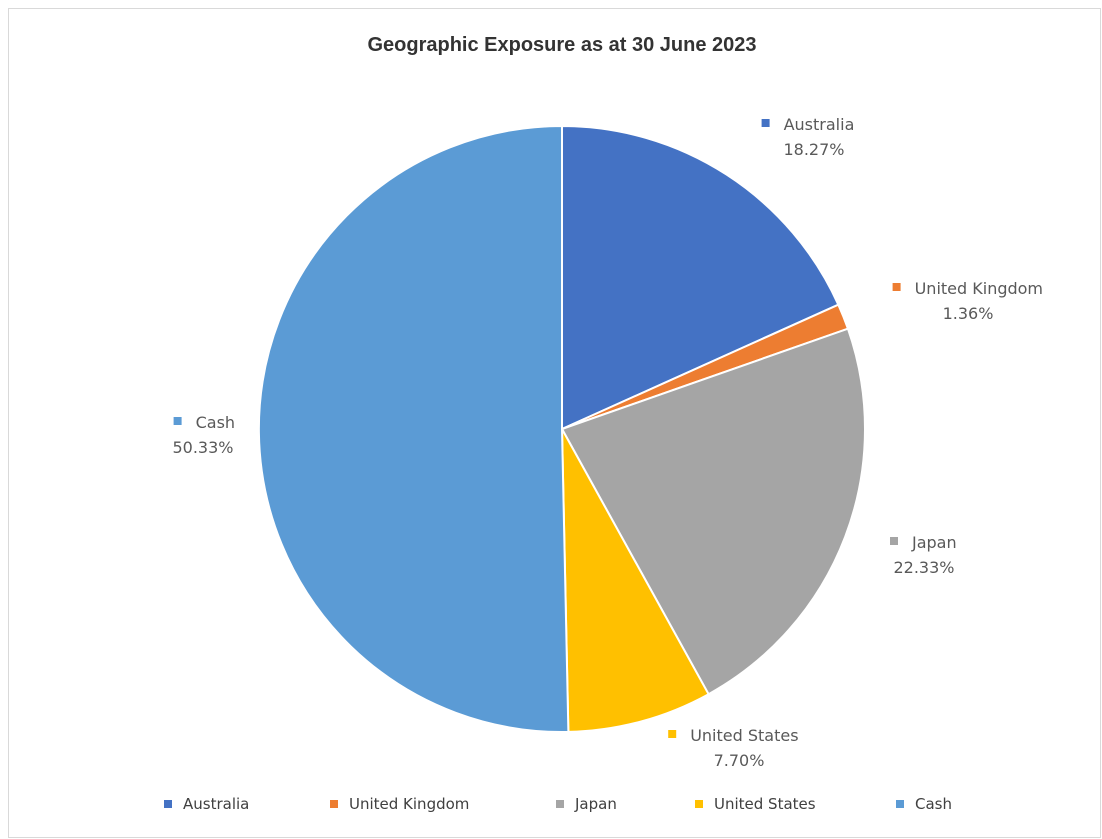 Image resolution: width=1102 pixels, height=839 pixels. I want to click on slice-label-name: United Kingdom, so click(979, 288).